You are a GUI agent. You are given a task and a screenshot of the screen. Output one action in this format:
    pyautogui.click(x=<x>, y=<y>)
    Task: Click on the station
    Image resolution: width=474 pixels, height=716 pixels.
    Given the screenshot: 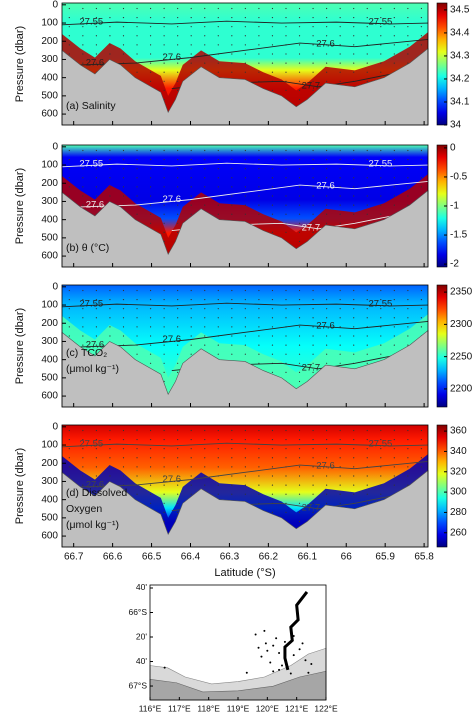 What is the action you would take?
    pyautogui.click(x=282, y=665)
    